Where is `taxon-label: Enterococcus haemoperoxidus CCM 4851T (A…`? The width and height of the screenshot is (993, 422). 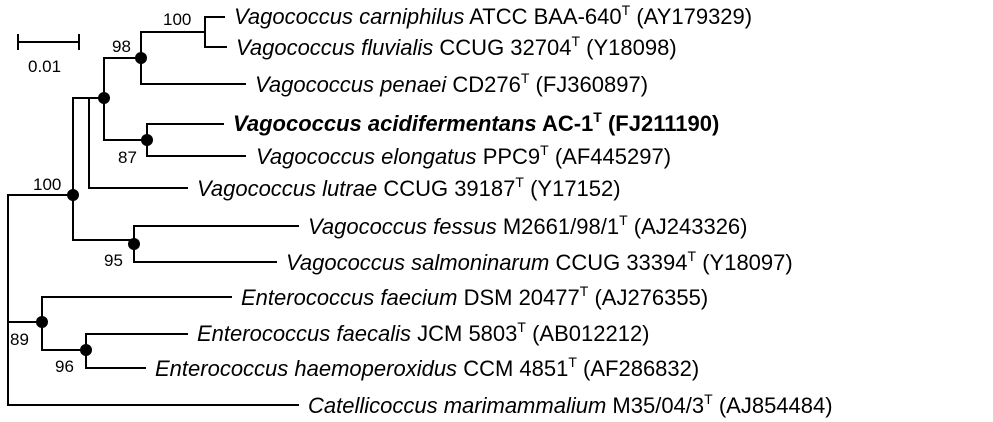 taxon-label: Enterococcus haemoperoxidus CCM 4851T (A… is located at coordinates (427, 367).